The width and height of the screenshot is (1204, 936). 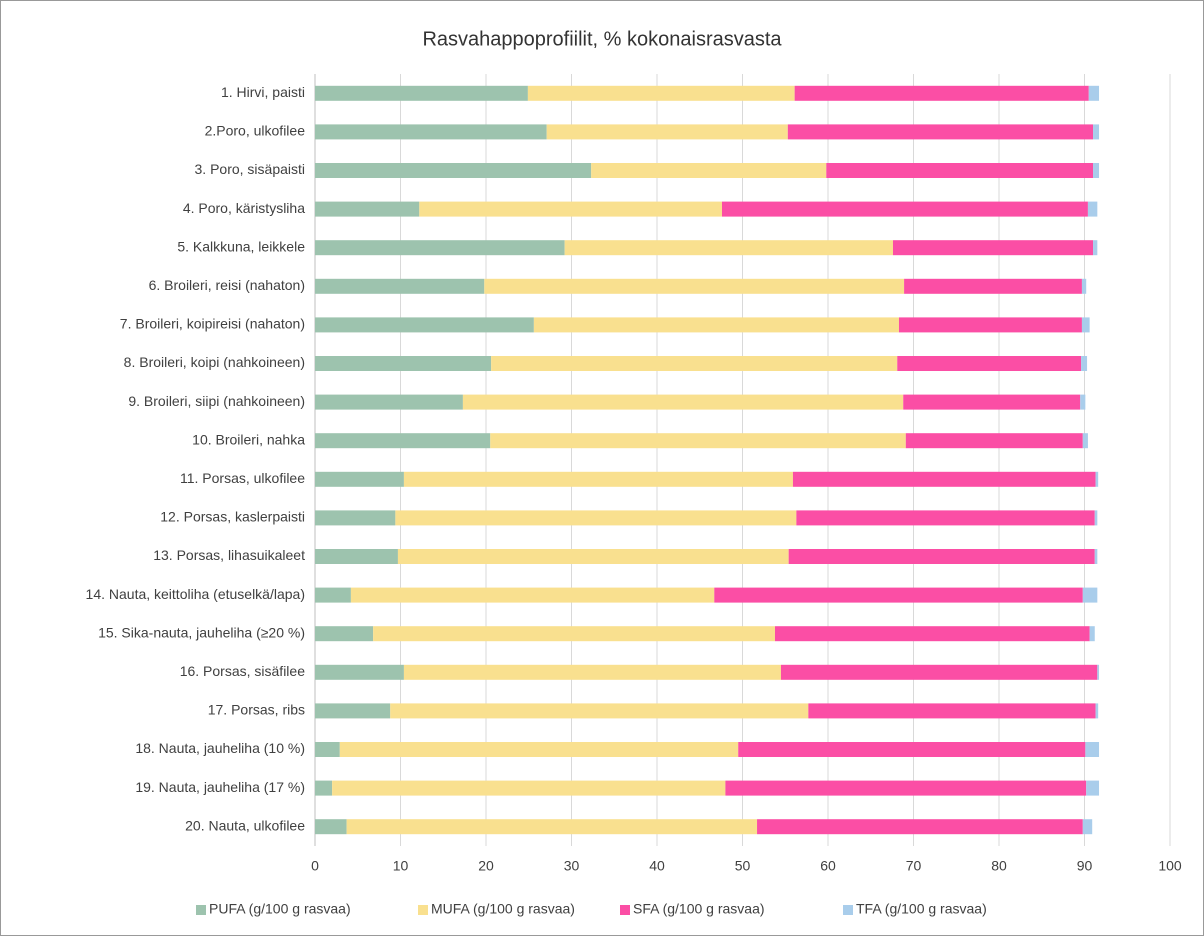 I want to click on x-tick-label: 20, so click(x=486, y=866).